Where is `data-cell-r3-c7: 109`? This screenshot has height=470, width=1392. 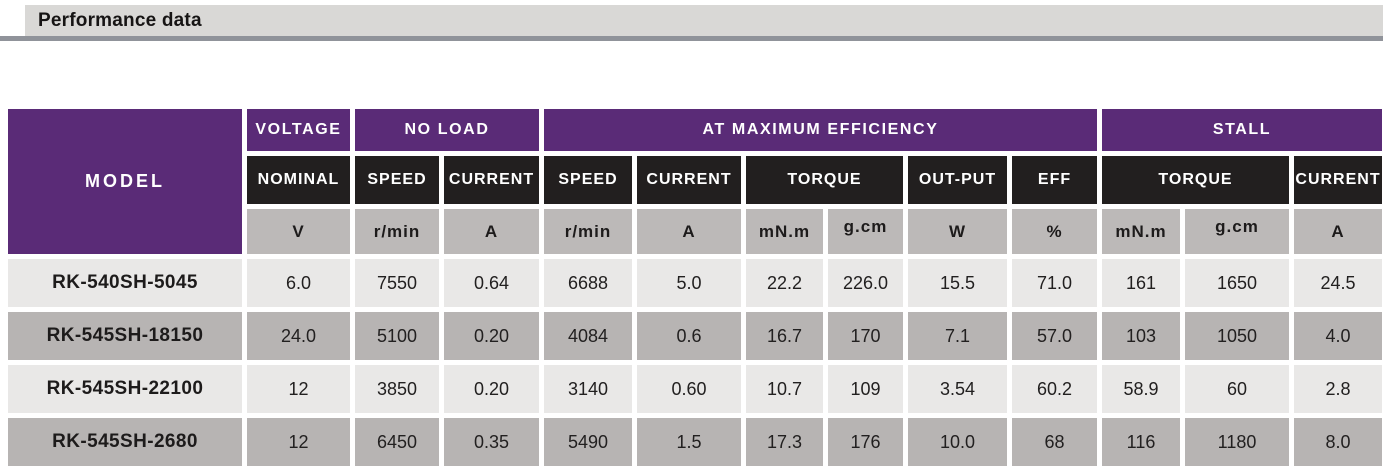
data-cell-r3-c7: 109 is located at coordinates (865, 389).